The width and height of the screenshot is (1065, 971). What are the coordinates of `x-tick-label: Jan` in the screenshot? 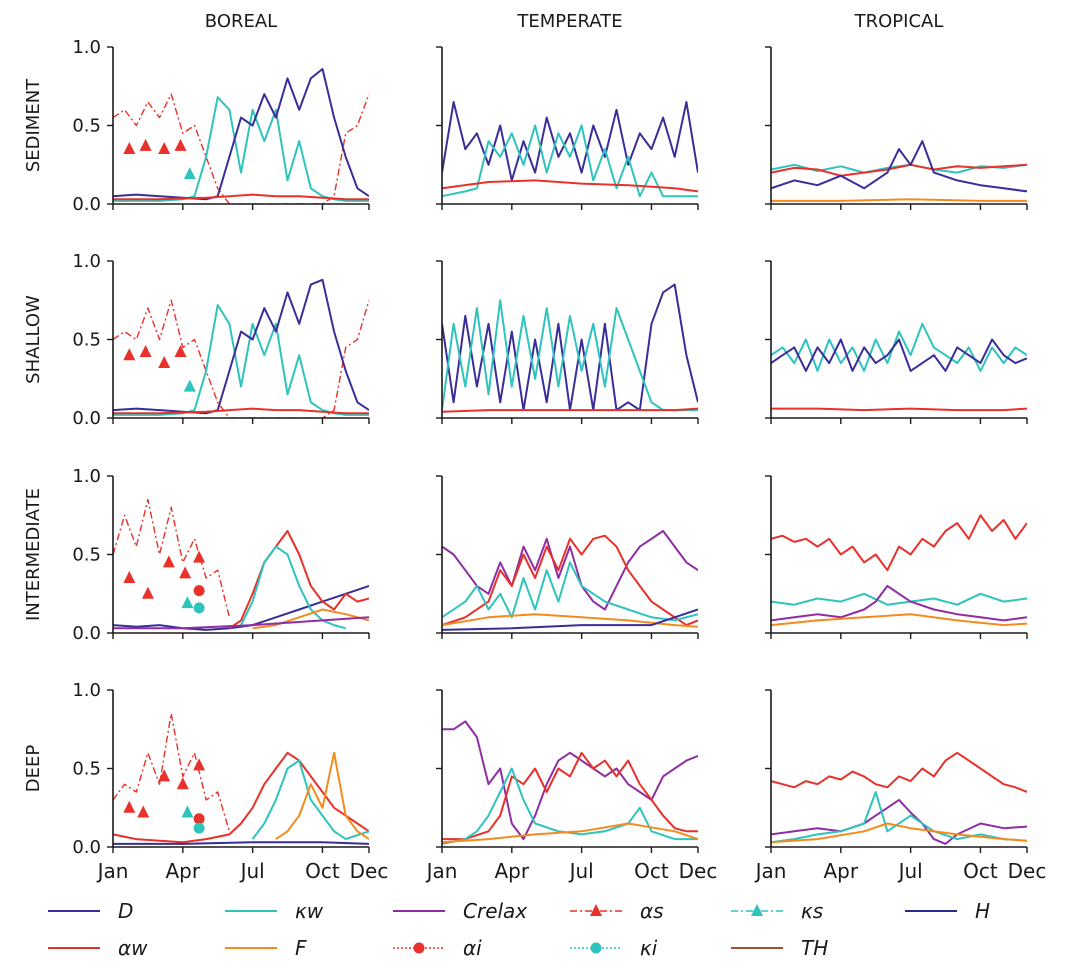 It's located at (112, 871).